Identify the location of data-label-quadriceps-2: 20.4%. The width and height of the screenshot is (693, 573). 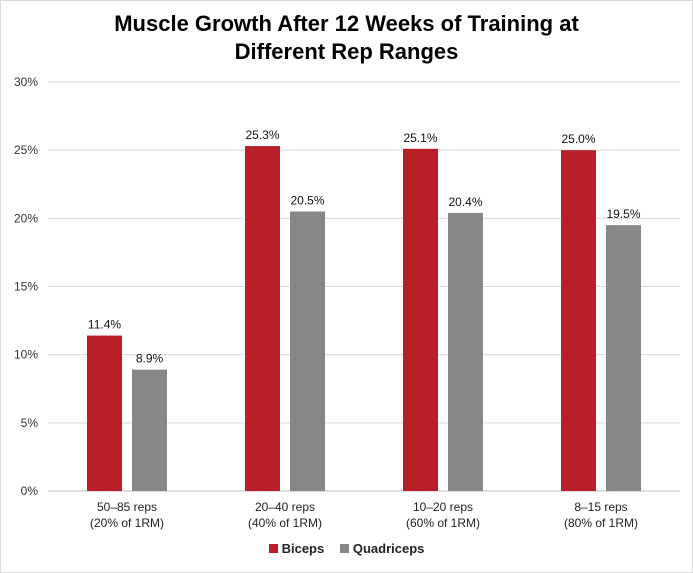
(465, 202).